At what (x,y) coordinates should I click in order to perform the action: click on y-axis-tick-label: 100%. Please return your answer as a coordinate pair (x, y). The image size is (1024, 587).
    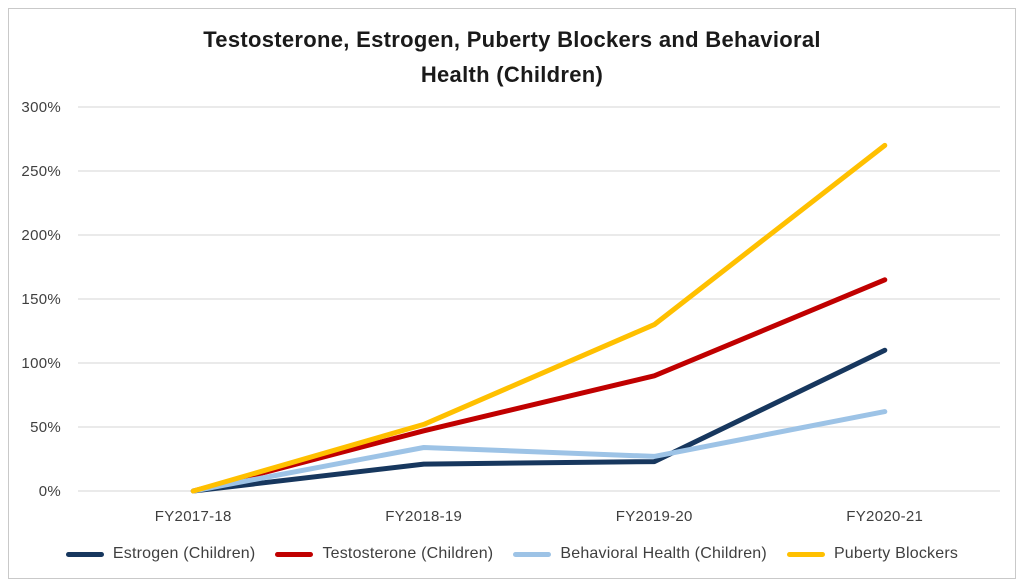
    Looking at the image, I should click on (41, 363).